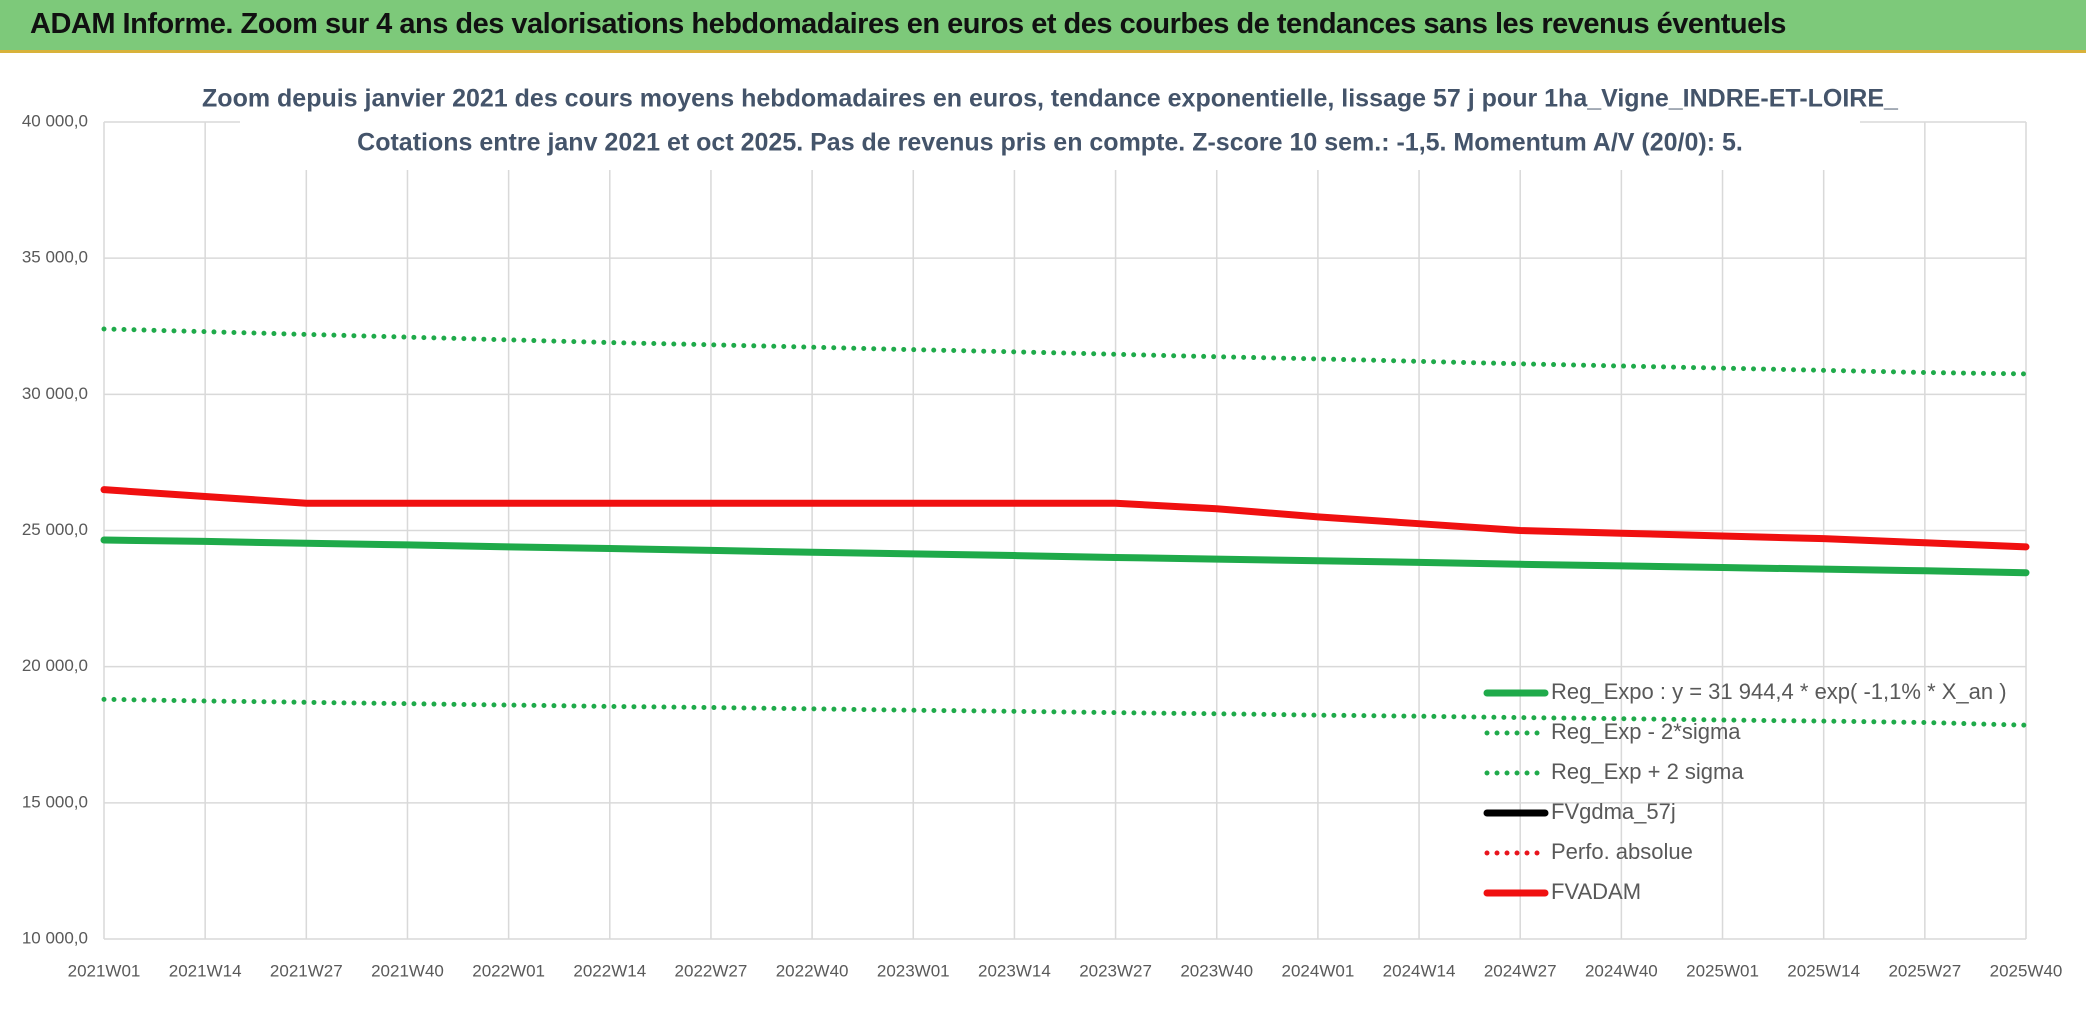 The height and width of the screenshot is (1031, 2086). I want to click on x-tick-label: 2021W27, so click(306, 970).